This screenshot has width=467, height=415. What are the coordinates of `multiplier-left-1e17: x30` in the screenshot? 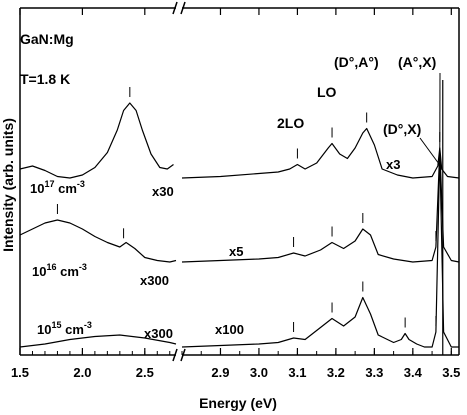 It's located at (163, 191).